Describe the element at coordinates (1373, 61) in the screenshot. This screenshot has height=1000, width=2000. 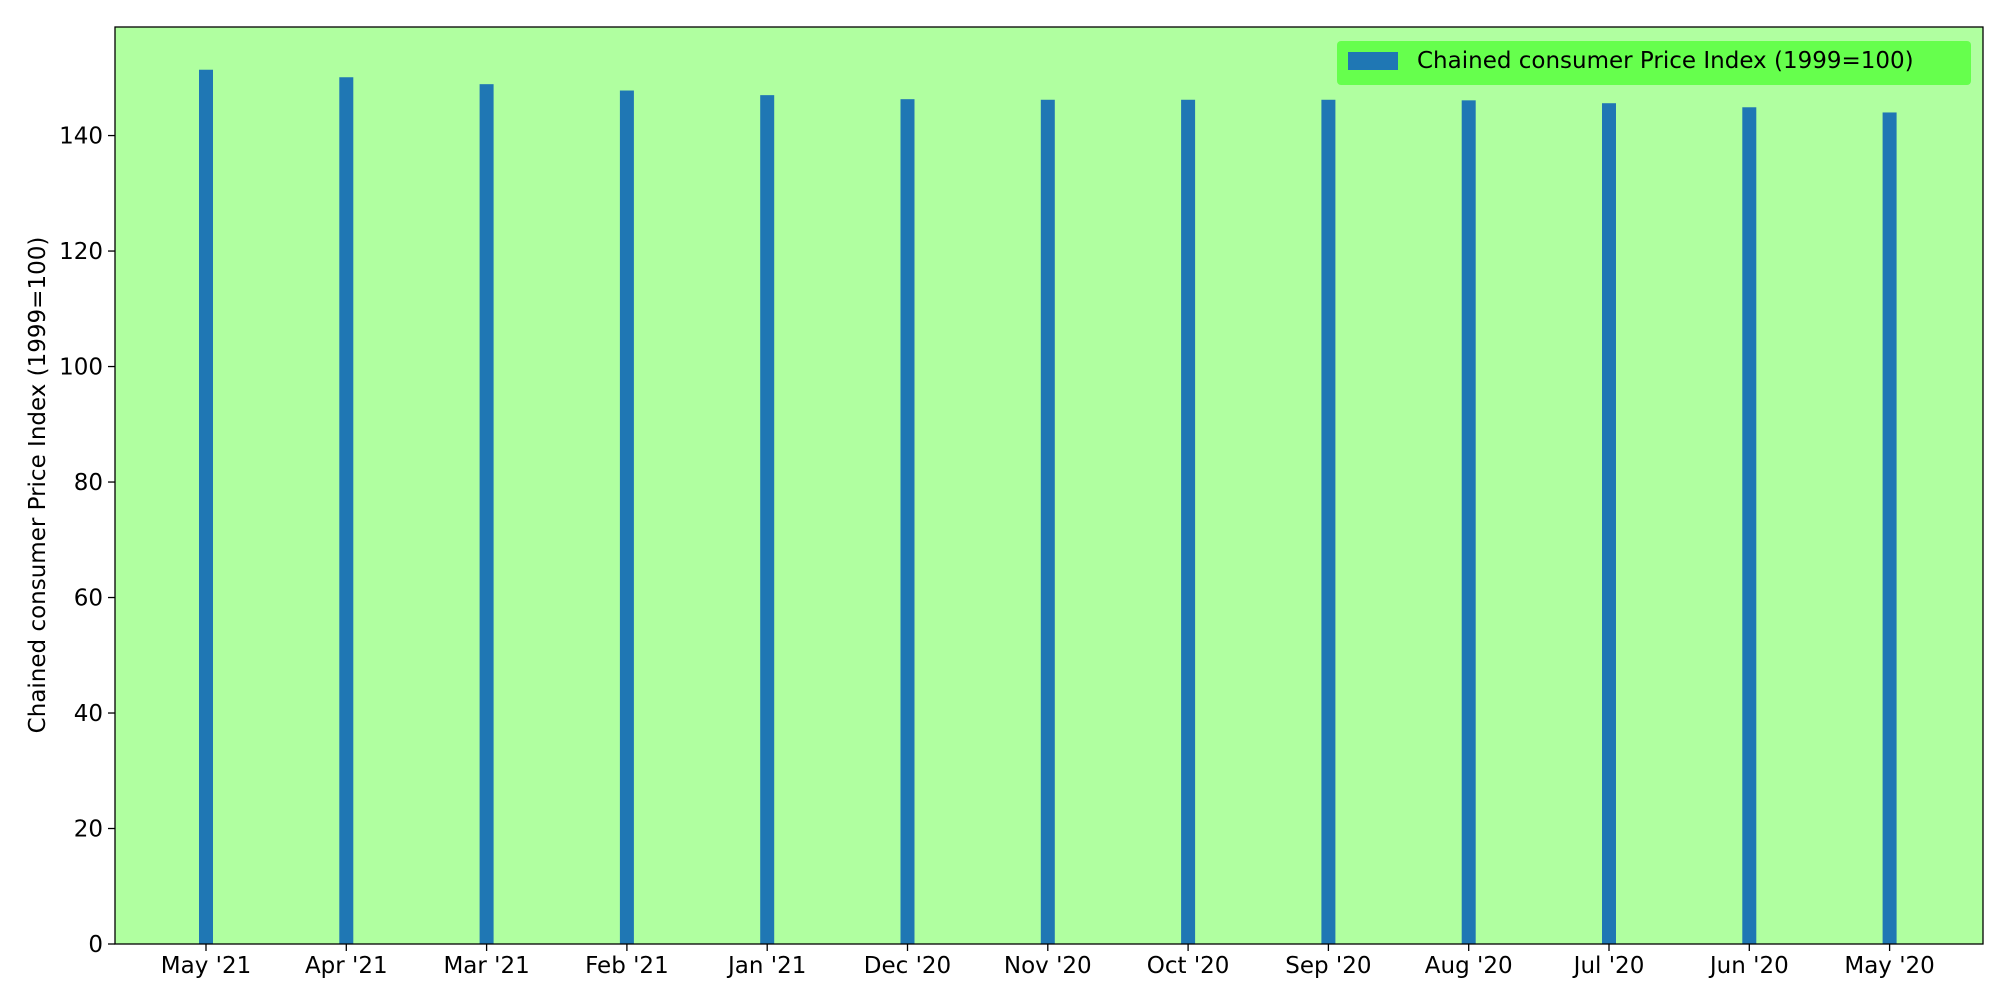
I see `legend-swatch` at that location.